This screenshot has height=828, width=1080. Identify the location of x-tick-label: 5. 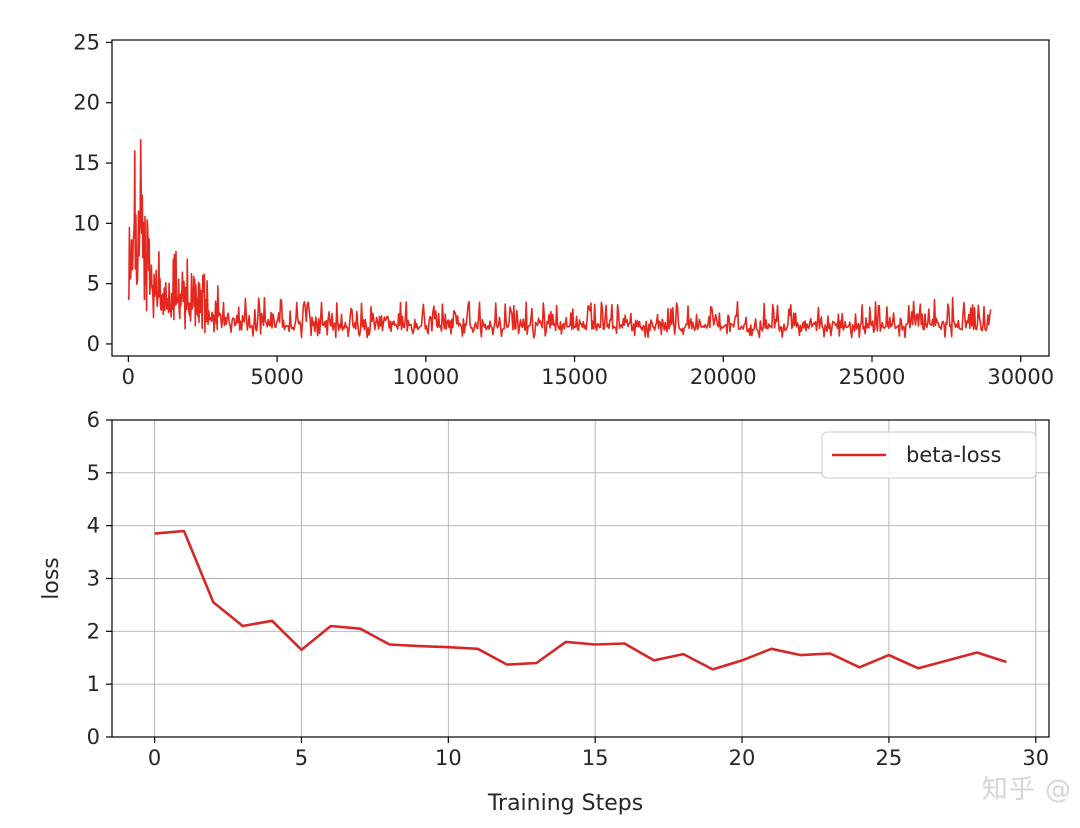
(301, 758).